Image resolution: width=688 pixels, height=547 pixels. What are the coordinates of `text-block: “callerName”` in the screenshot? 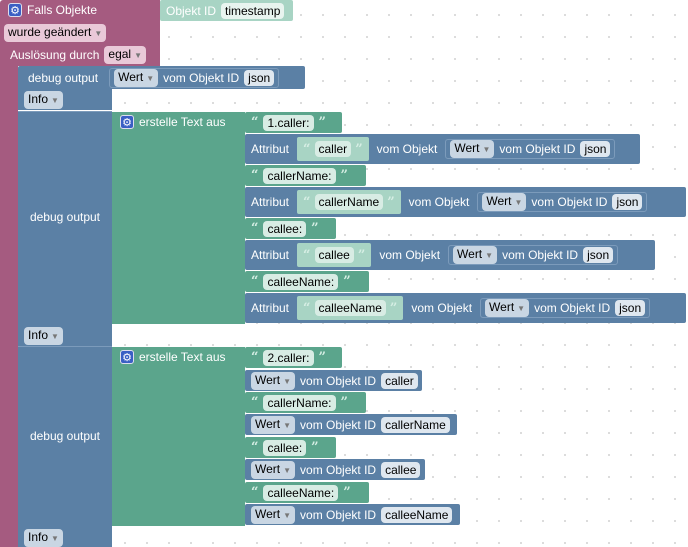 It's located at (349, 202).